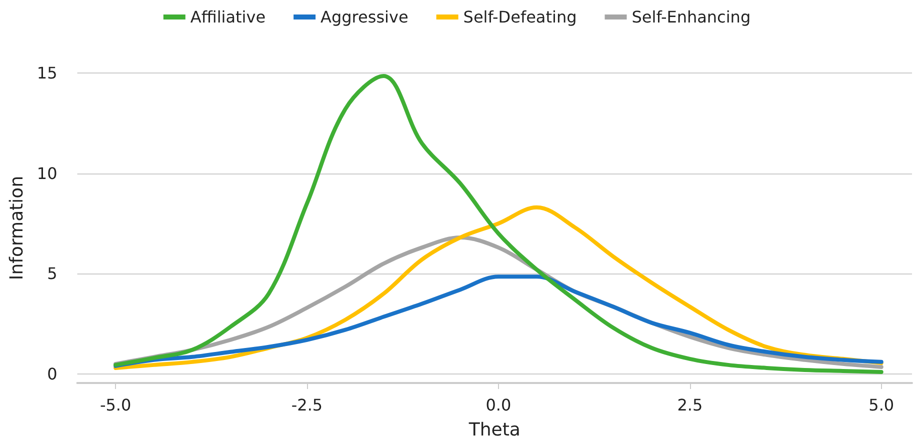 This screenshot has height=447, width=914. I want to click on y-axis-title: Information, so click(17, 228).